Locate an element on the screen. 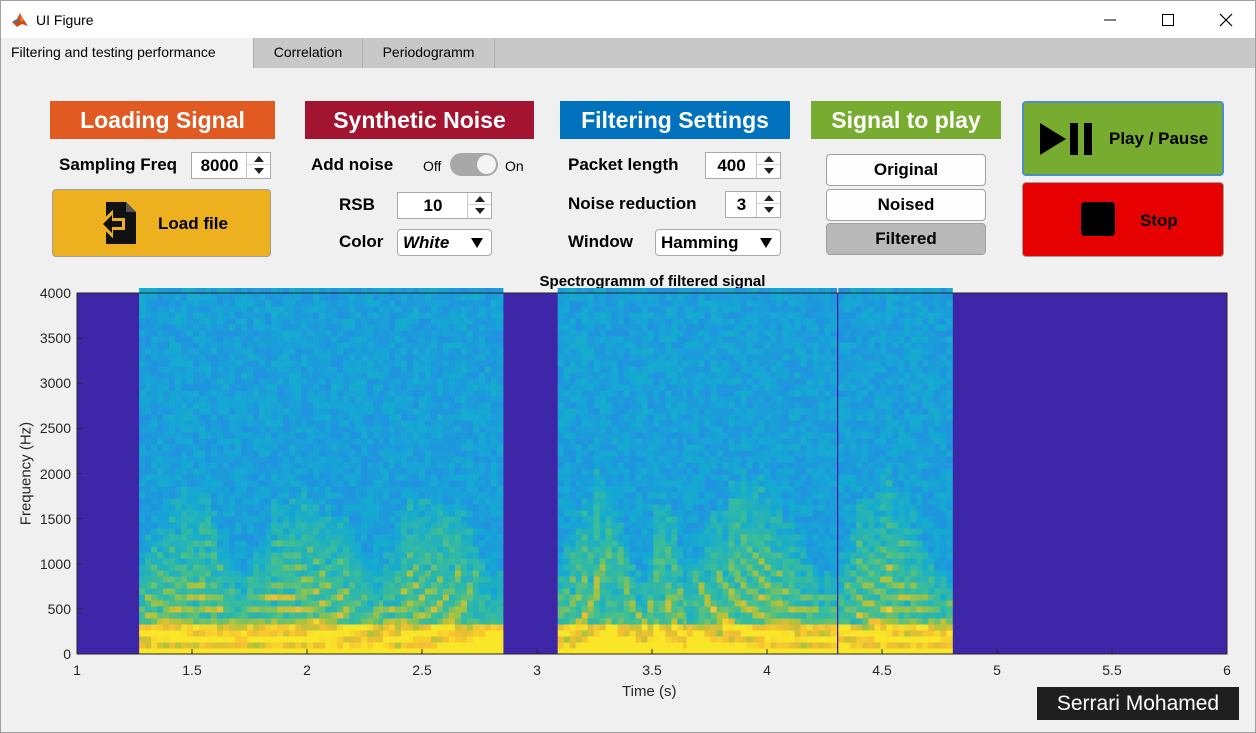  load-file-button: Load file is located at coordinates (161, 223).